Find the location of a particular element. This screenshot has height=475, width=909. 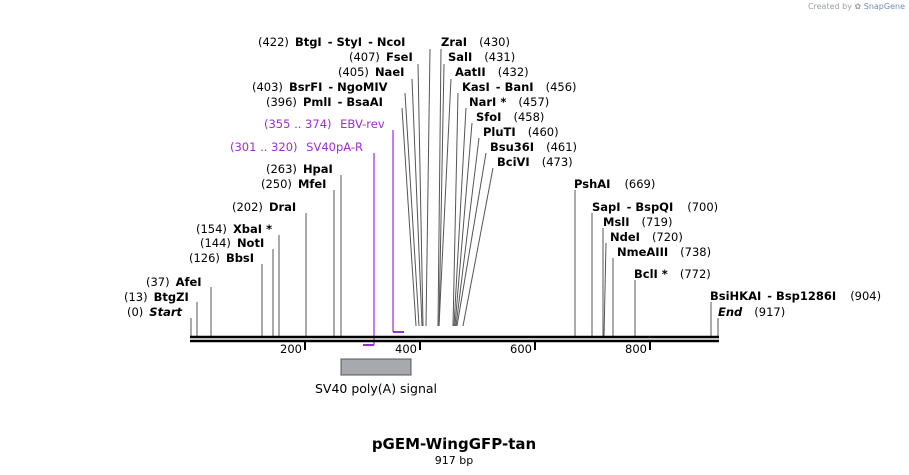

sequence-backbone is located at coordinates (454, 339).